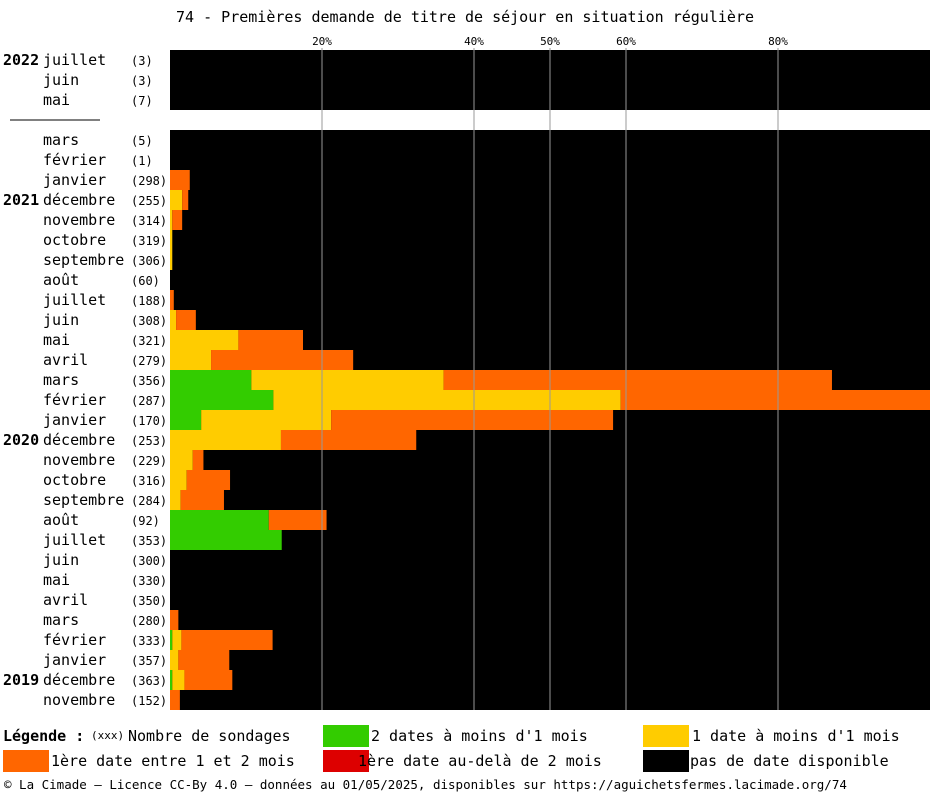 Image resolution: width=930 pixels, height=795 pixels. I want to click on count-label: (229), so click(149, 461).